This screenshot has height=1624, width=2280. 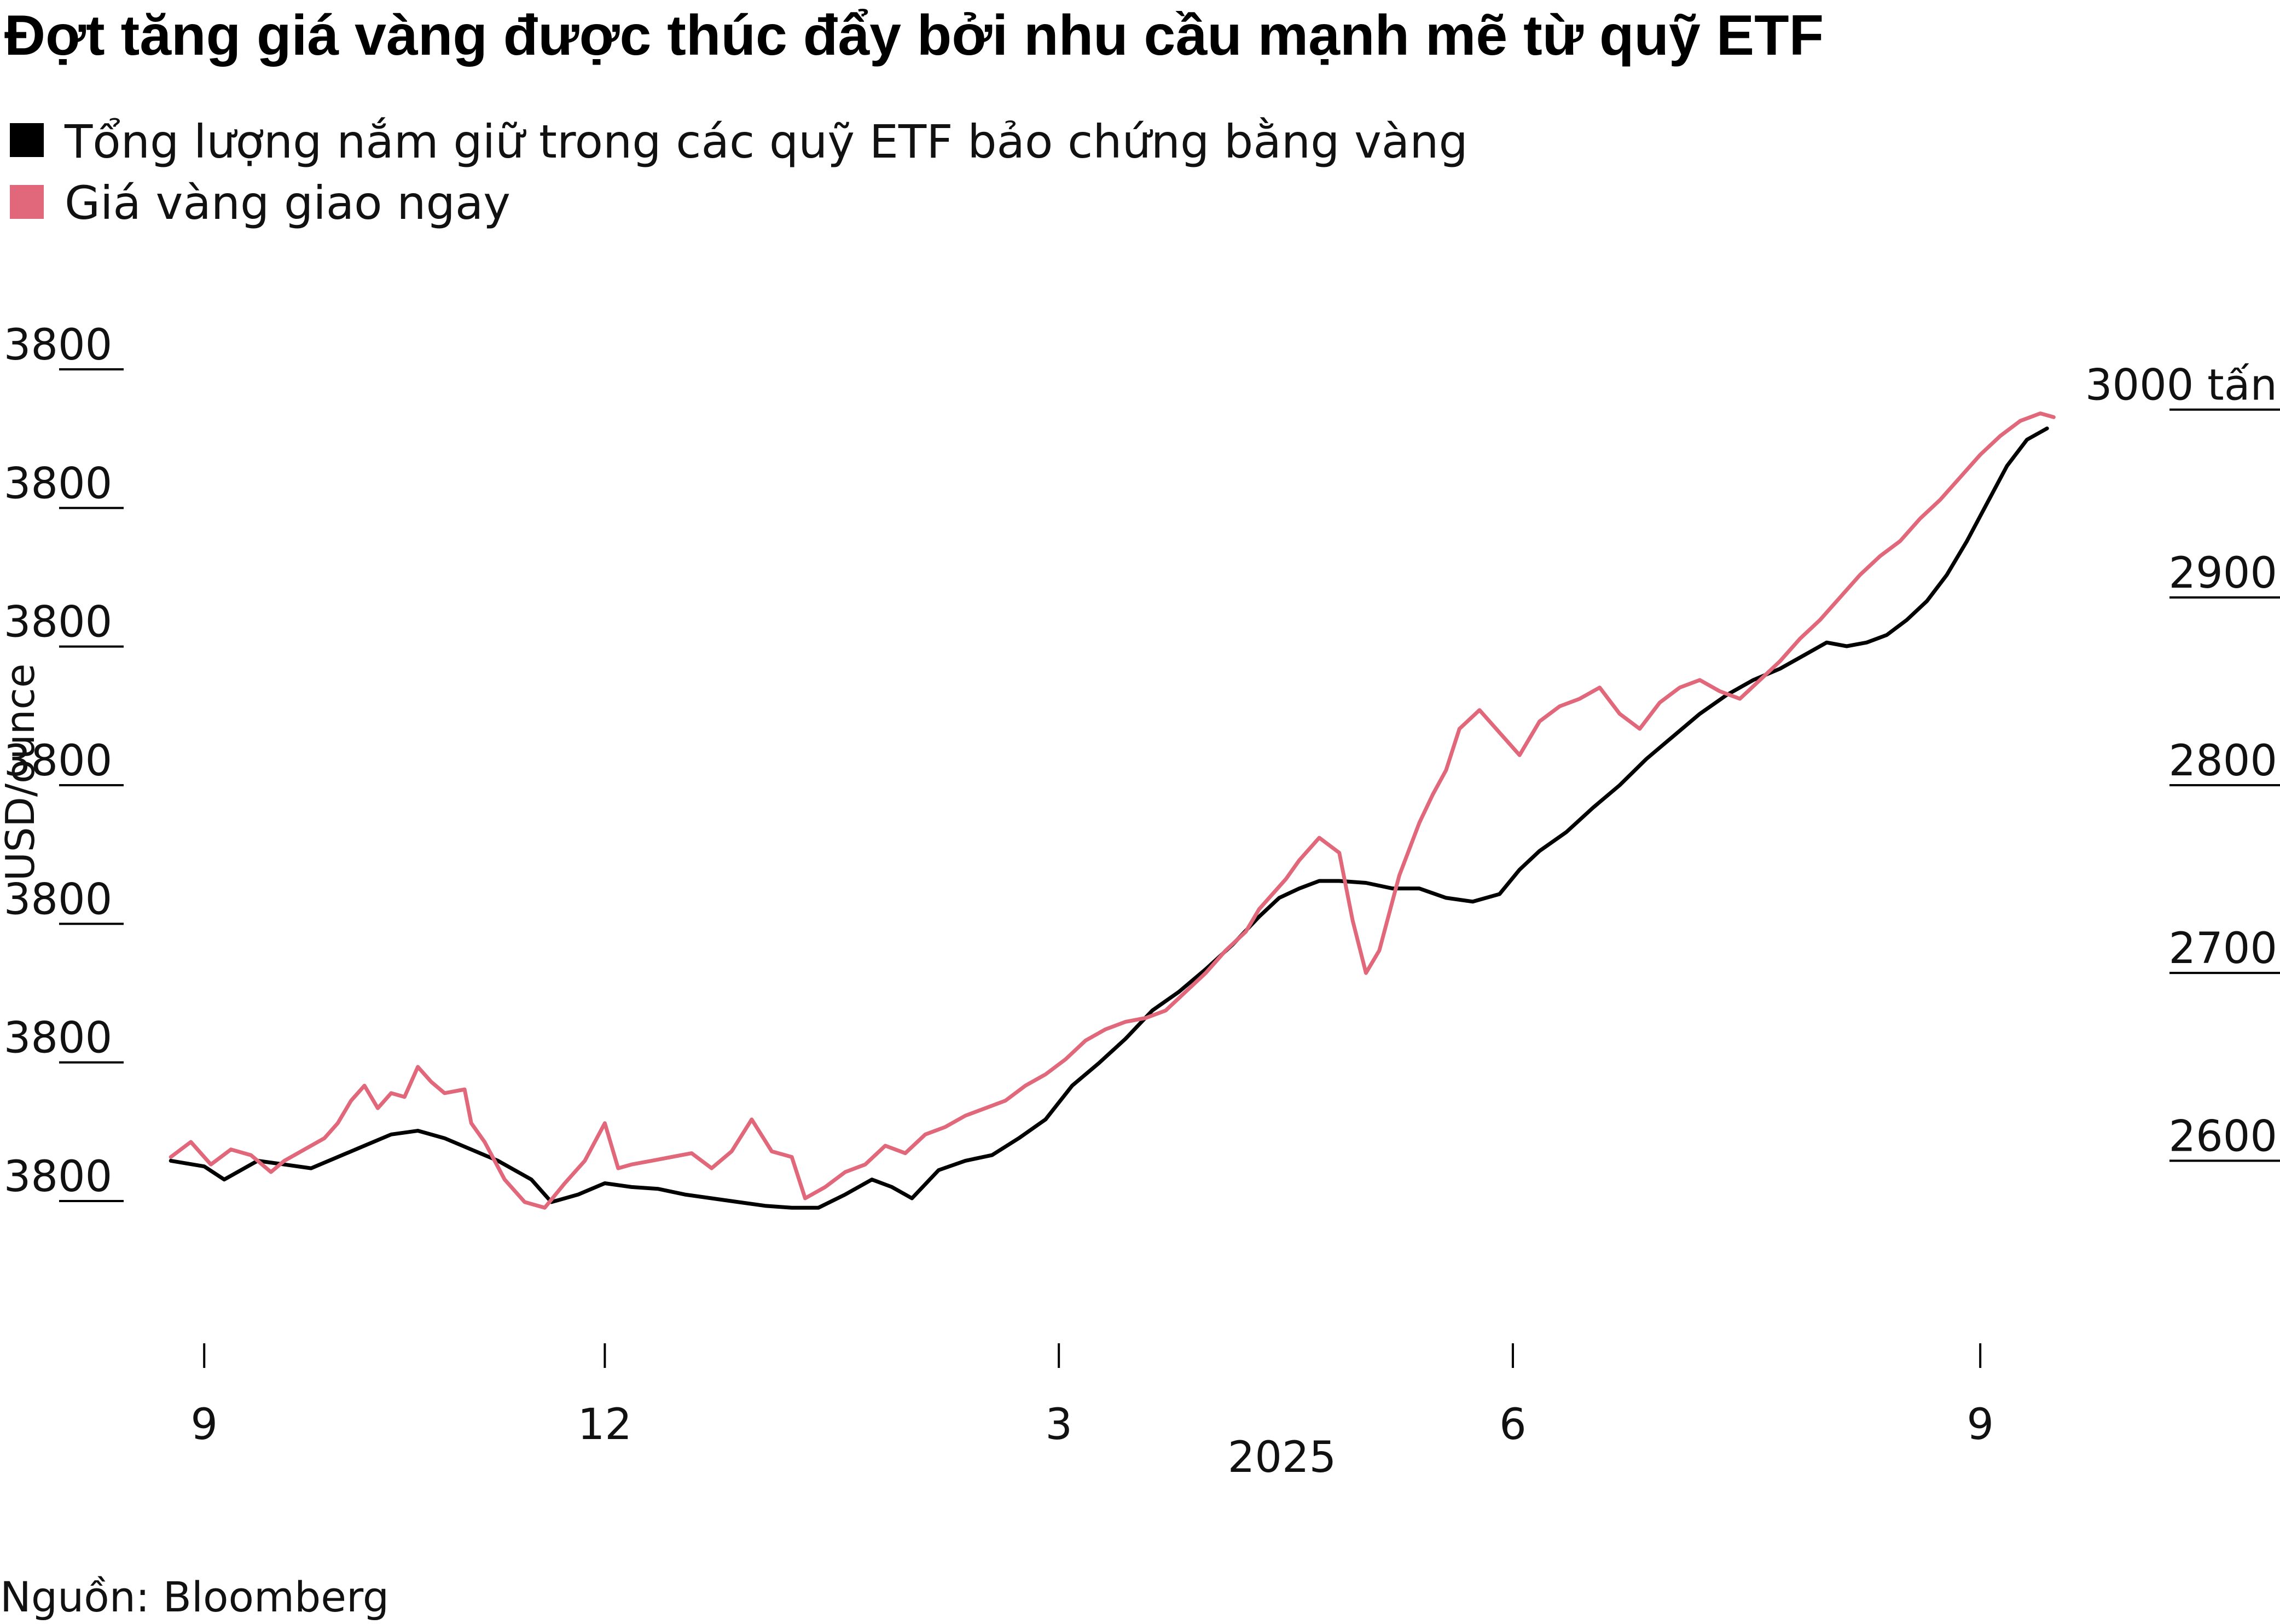 I want to click on legend-label-spot-gold: Giá vàng giao ngay, so click(x=287, y=203).